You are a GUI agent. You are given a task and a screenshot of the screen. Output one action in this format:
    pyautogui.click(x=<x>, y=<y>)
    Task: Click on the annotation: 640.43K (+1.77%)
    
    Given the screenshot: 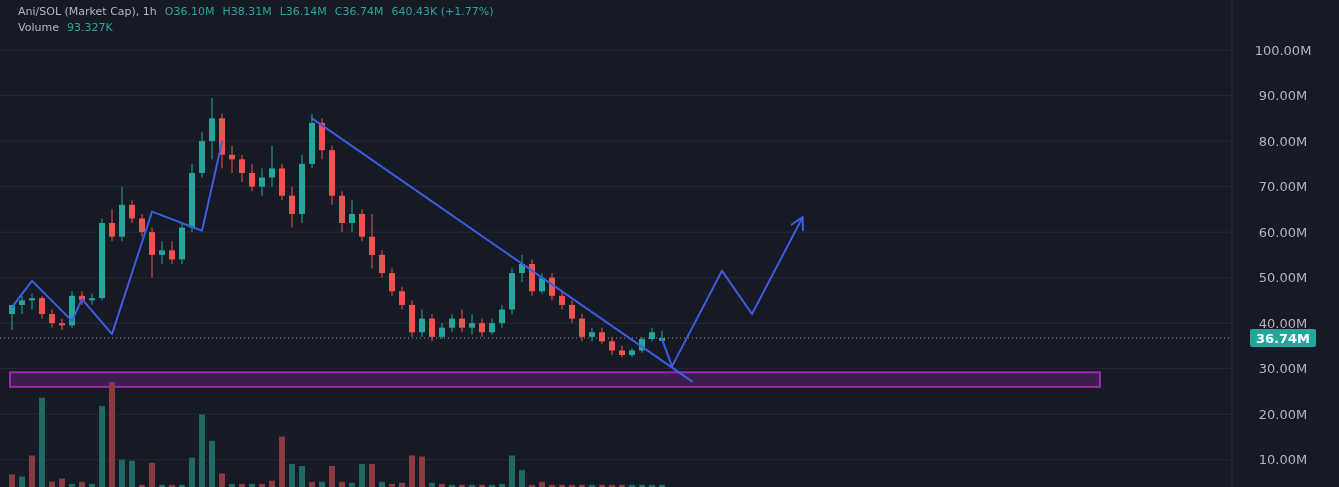 What is the action you would take?
    pyautogui.click(x=442, y=11)
    